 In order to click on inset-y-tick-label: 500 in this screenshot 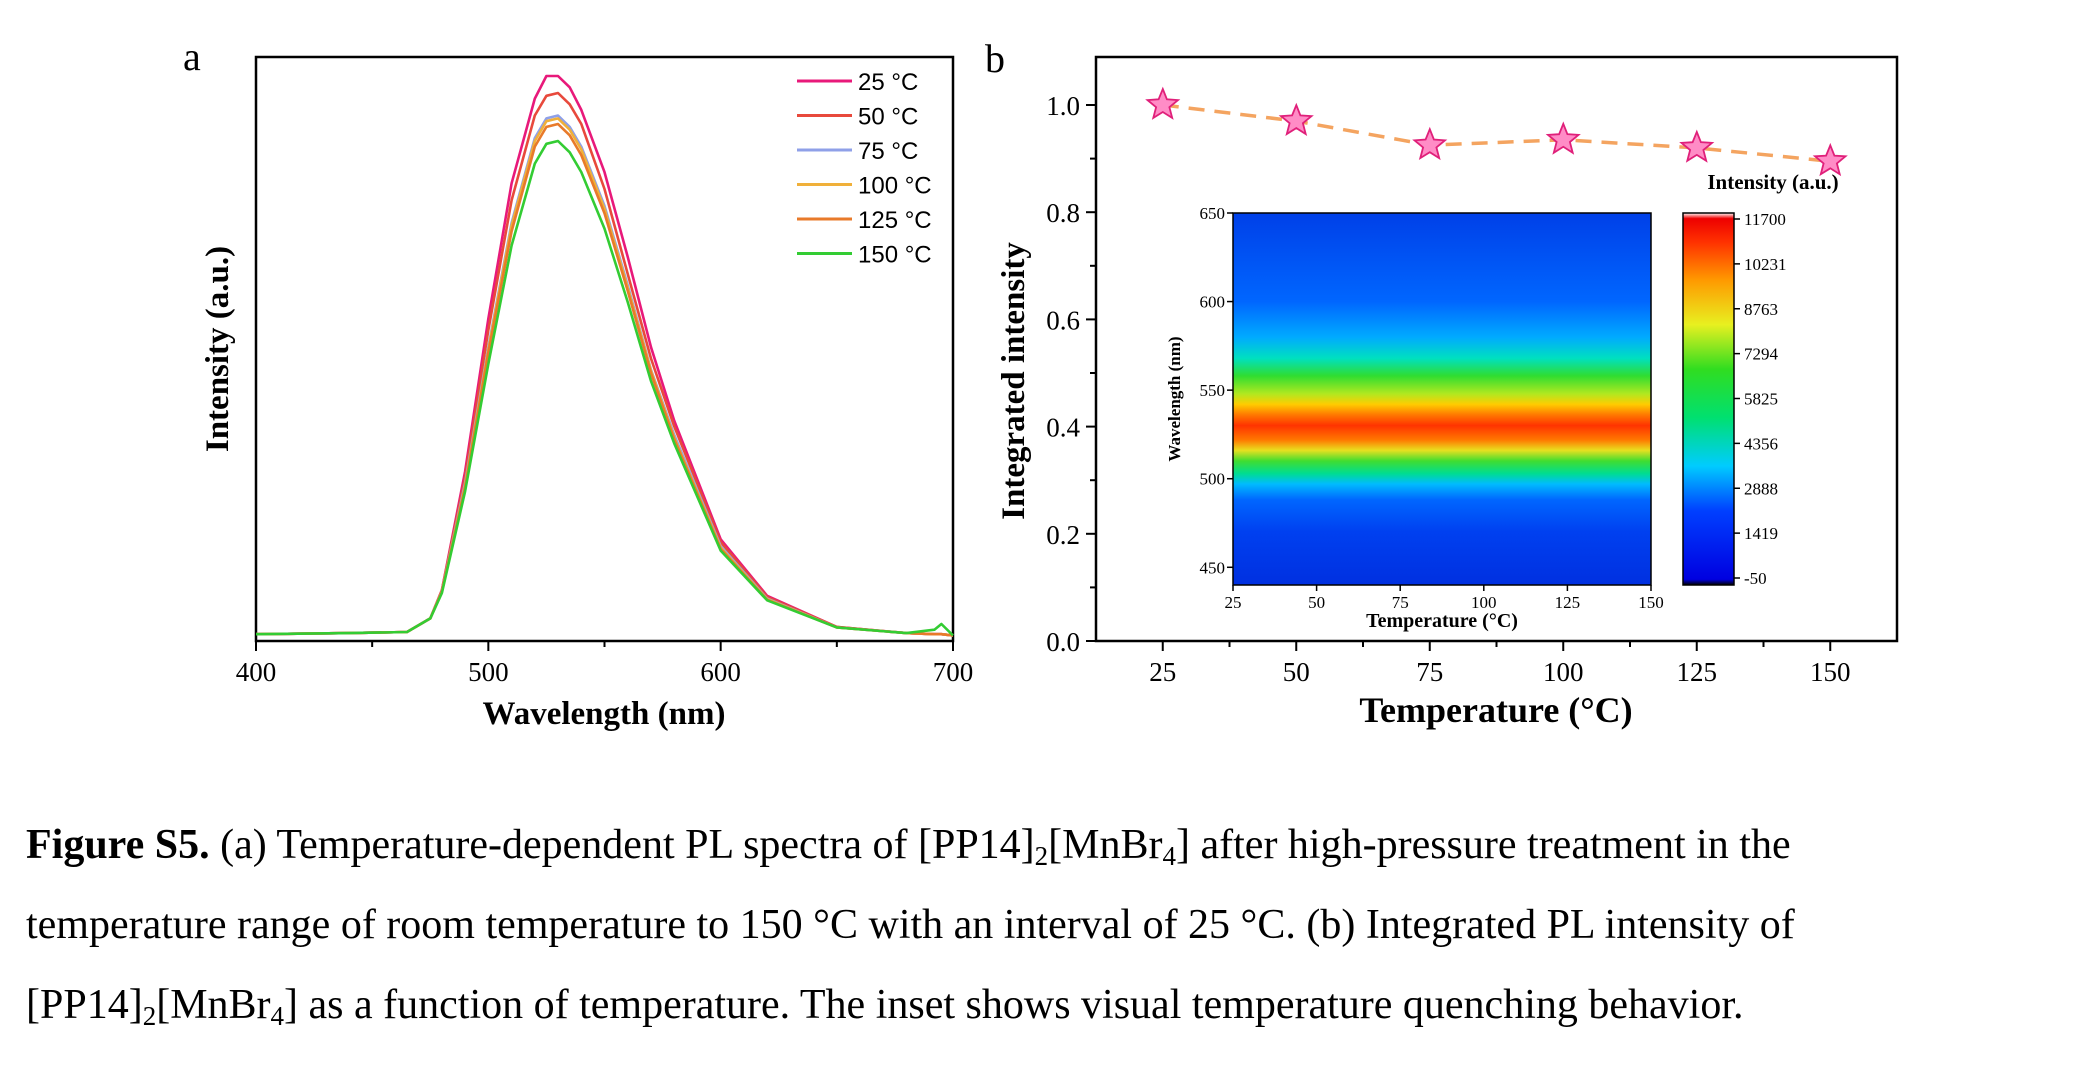, I will do `click(1213, 479)`.